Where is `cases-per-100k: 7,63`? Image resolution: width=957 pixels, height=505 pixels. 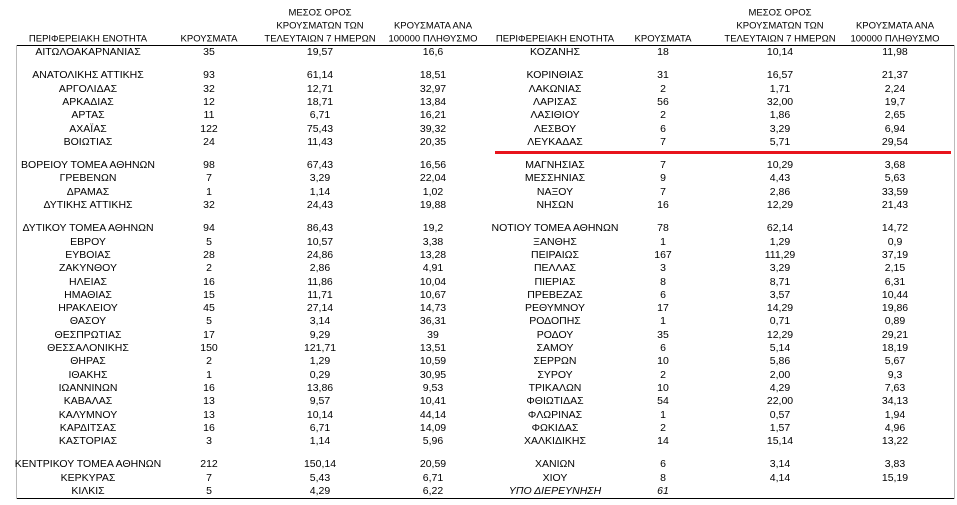 cases-per-100k: 7,63 is located at coordinates (895, 387).